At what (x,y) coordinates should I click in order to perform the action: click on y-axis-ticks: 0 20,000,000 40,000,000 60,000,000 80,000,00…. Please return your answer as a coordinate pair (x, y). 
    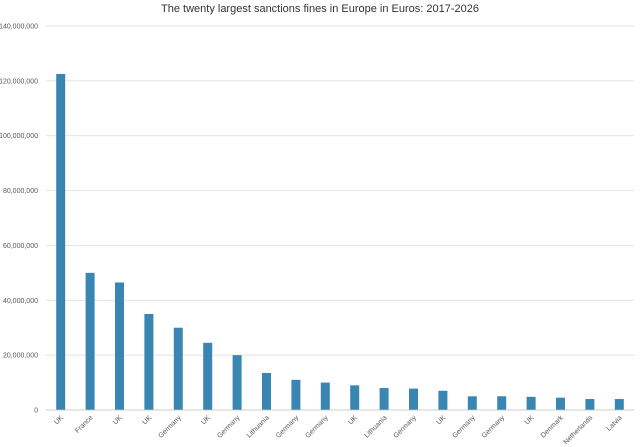
    Looking at the image, I should click on (19, 219).